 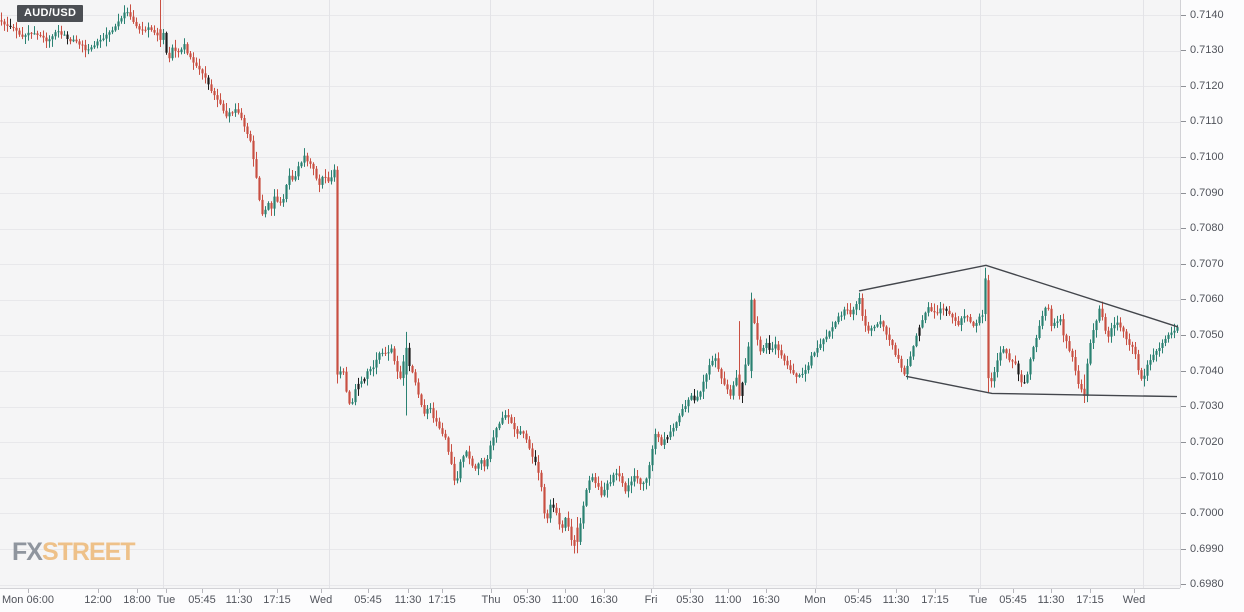 What do you see at coordinates (98, 600) in the screenshot?
I see `x-axis-label: 12:00` at bounding box center [98, 600].